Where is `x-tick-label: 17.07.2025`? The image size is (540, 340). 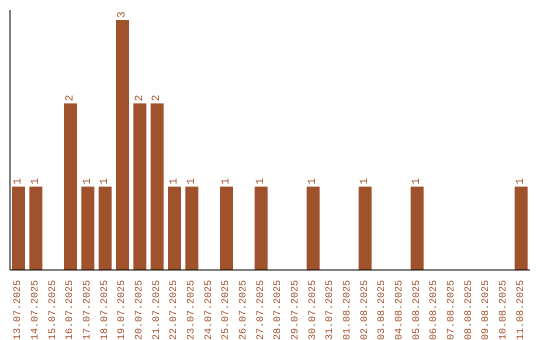 x-tick-label: 17.07.2025 is located at coordinates (88, 310).